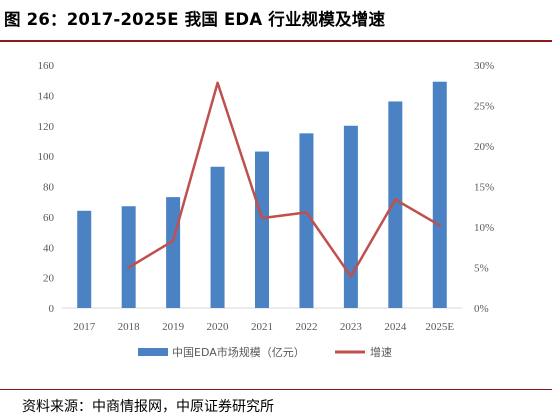 This screenshot has width=552, height=420. Describe the element at coordinates (153, 352) in the screenshot. I see `legend-swatch-bar` at that location.